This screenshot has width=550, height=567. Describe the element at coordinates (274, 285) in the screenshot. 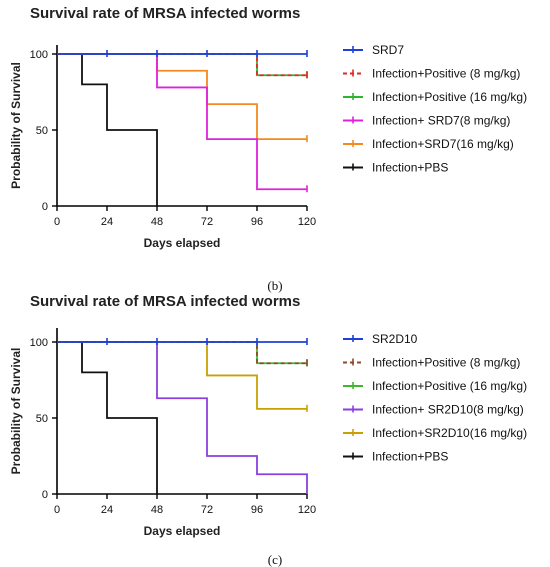

I see `figure-caption: (b)` at that location.